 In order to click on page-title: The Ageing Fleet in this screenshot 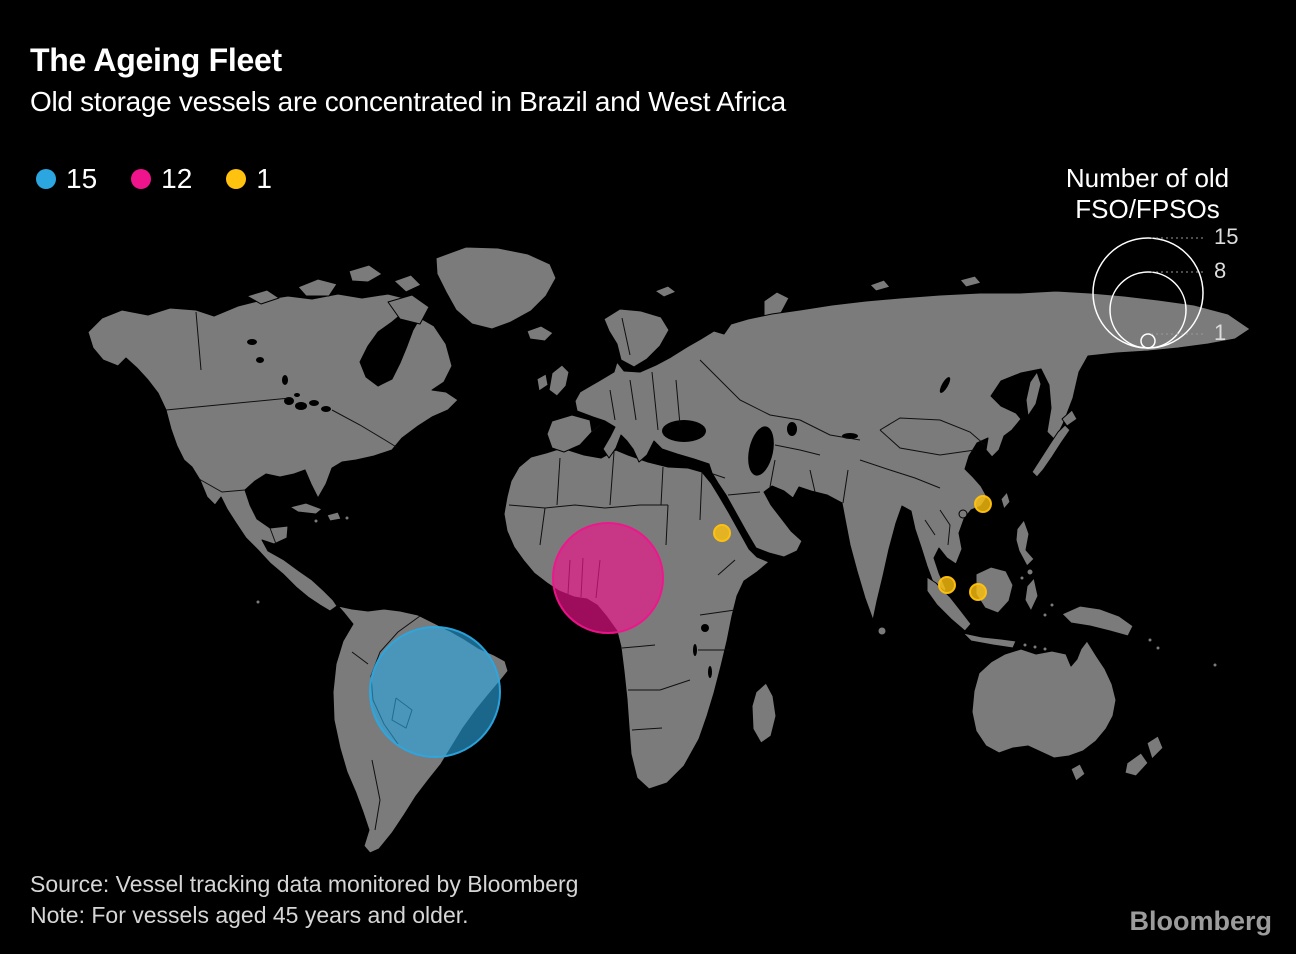, I will do `click(156, 60)`.